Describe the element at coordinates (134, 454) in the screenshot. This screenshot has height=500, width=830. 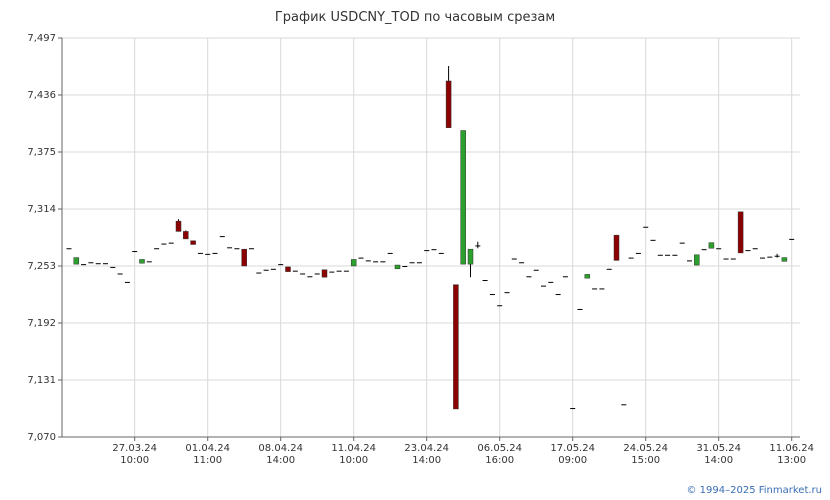
I see `x-tick-label: 27.03.24 10:00` at that location.